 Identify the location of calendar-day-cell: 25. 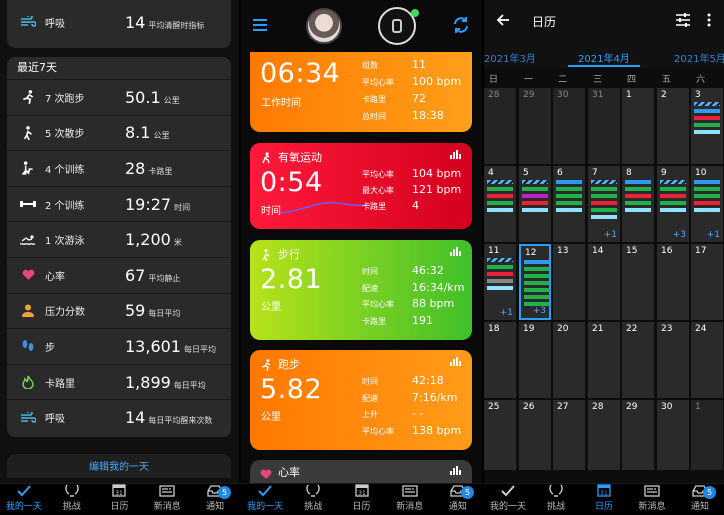
(500, 435).